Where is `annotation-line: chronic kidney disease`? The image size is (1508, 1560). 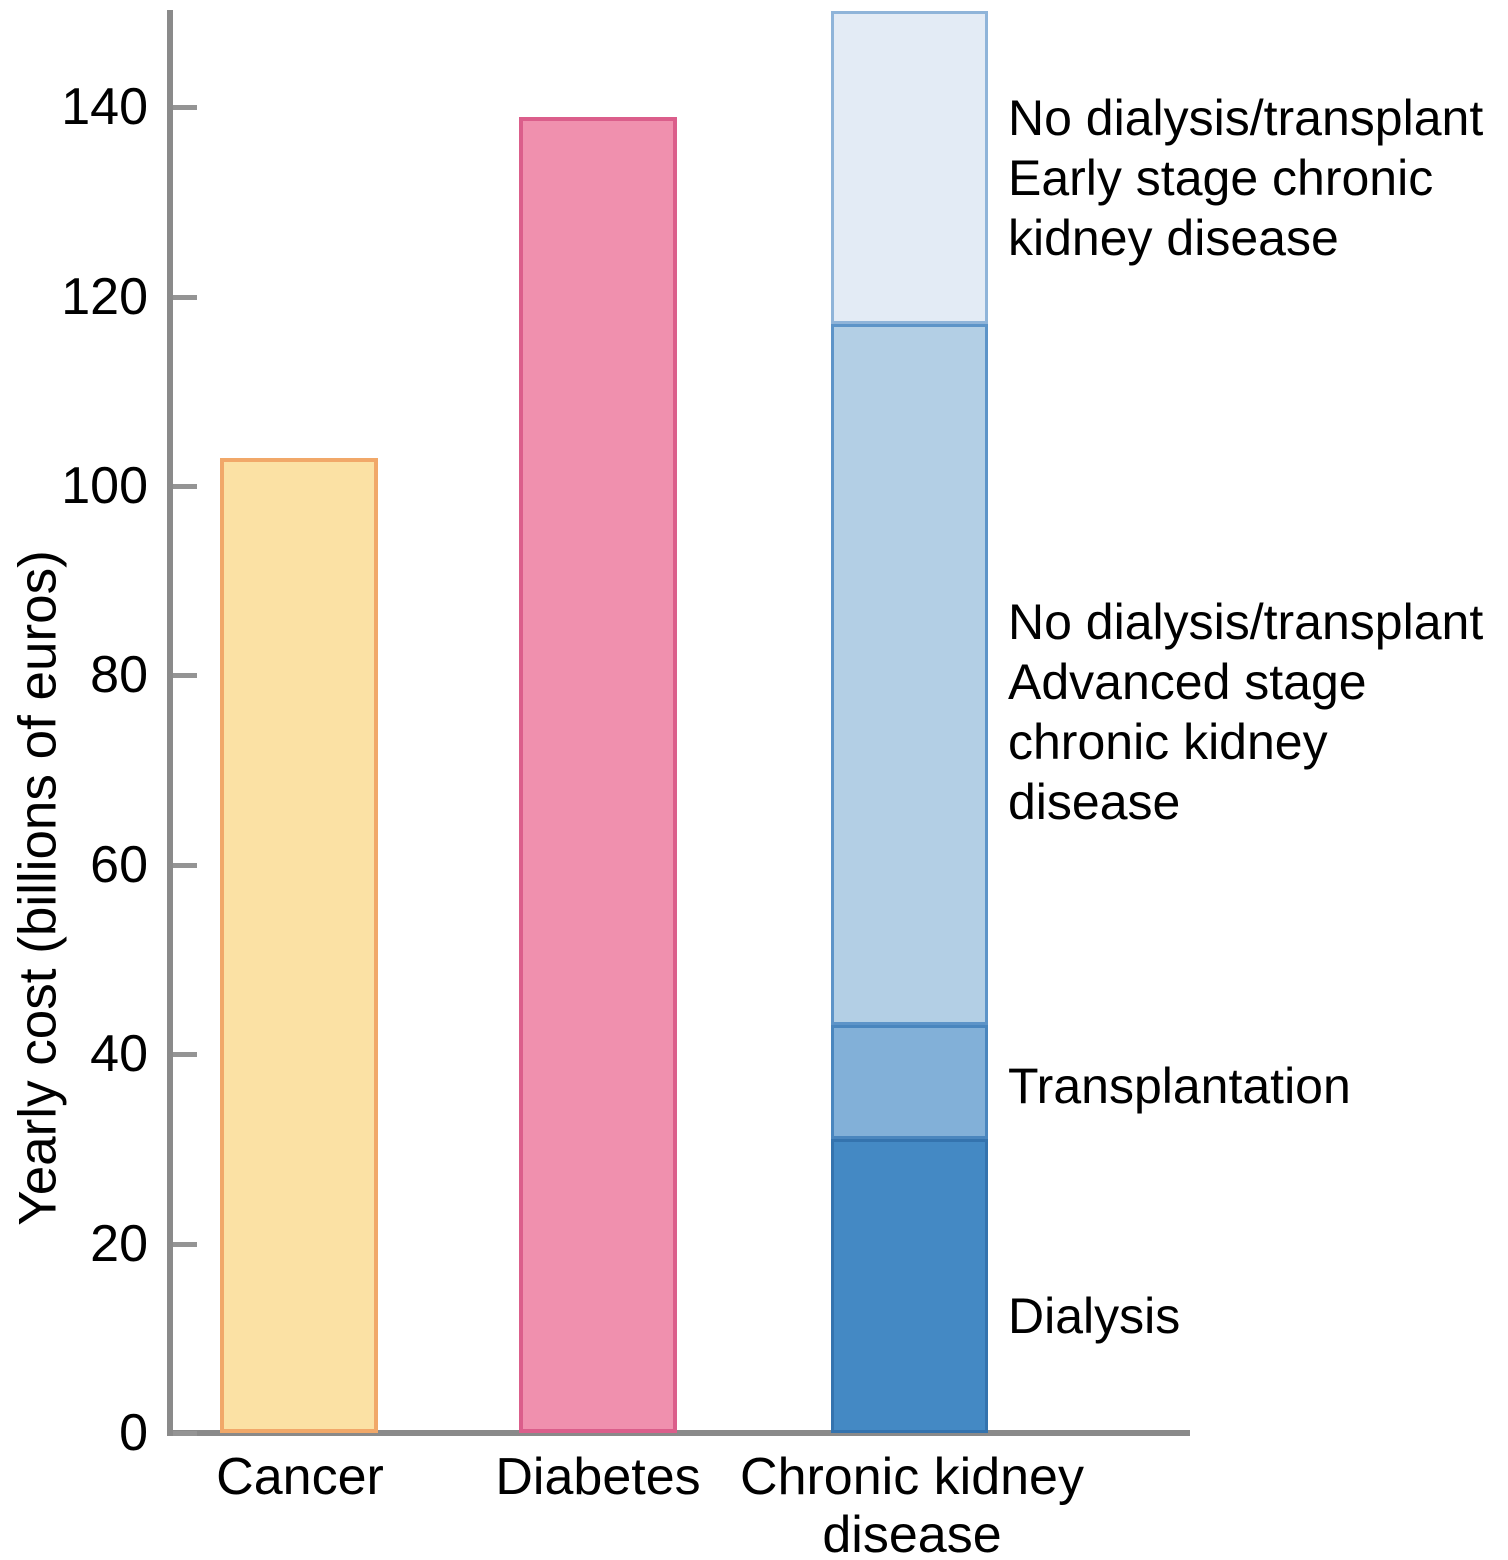 annotation-line: chronic kidney disease is located at coordinates (1168, 772).